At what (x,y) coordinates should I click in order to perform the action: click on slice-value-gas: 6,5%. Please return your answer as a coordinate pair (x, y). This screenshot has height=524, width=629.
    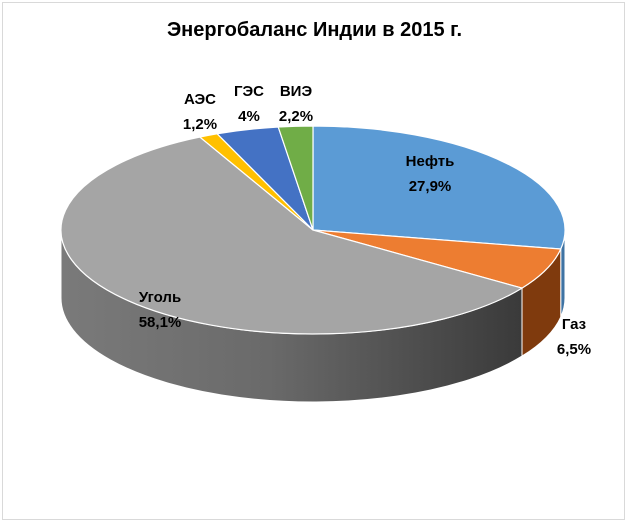
    Looking at the image, I should click on (574, 349).